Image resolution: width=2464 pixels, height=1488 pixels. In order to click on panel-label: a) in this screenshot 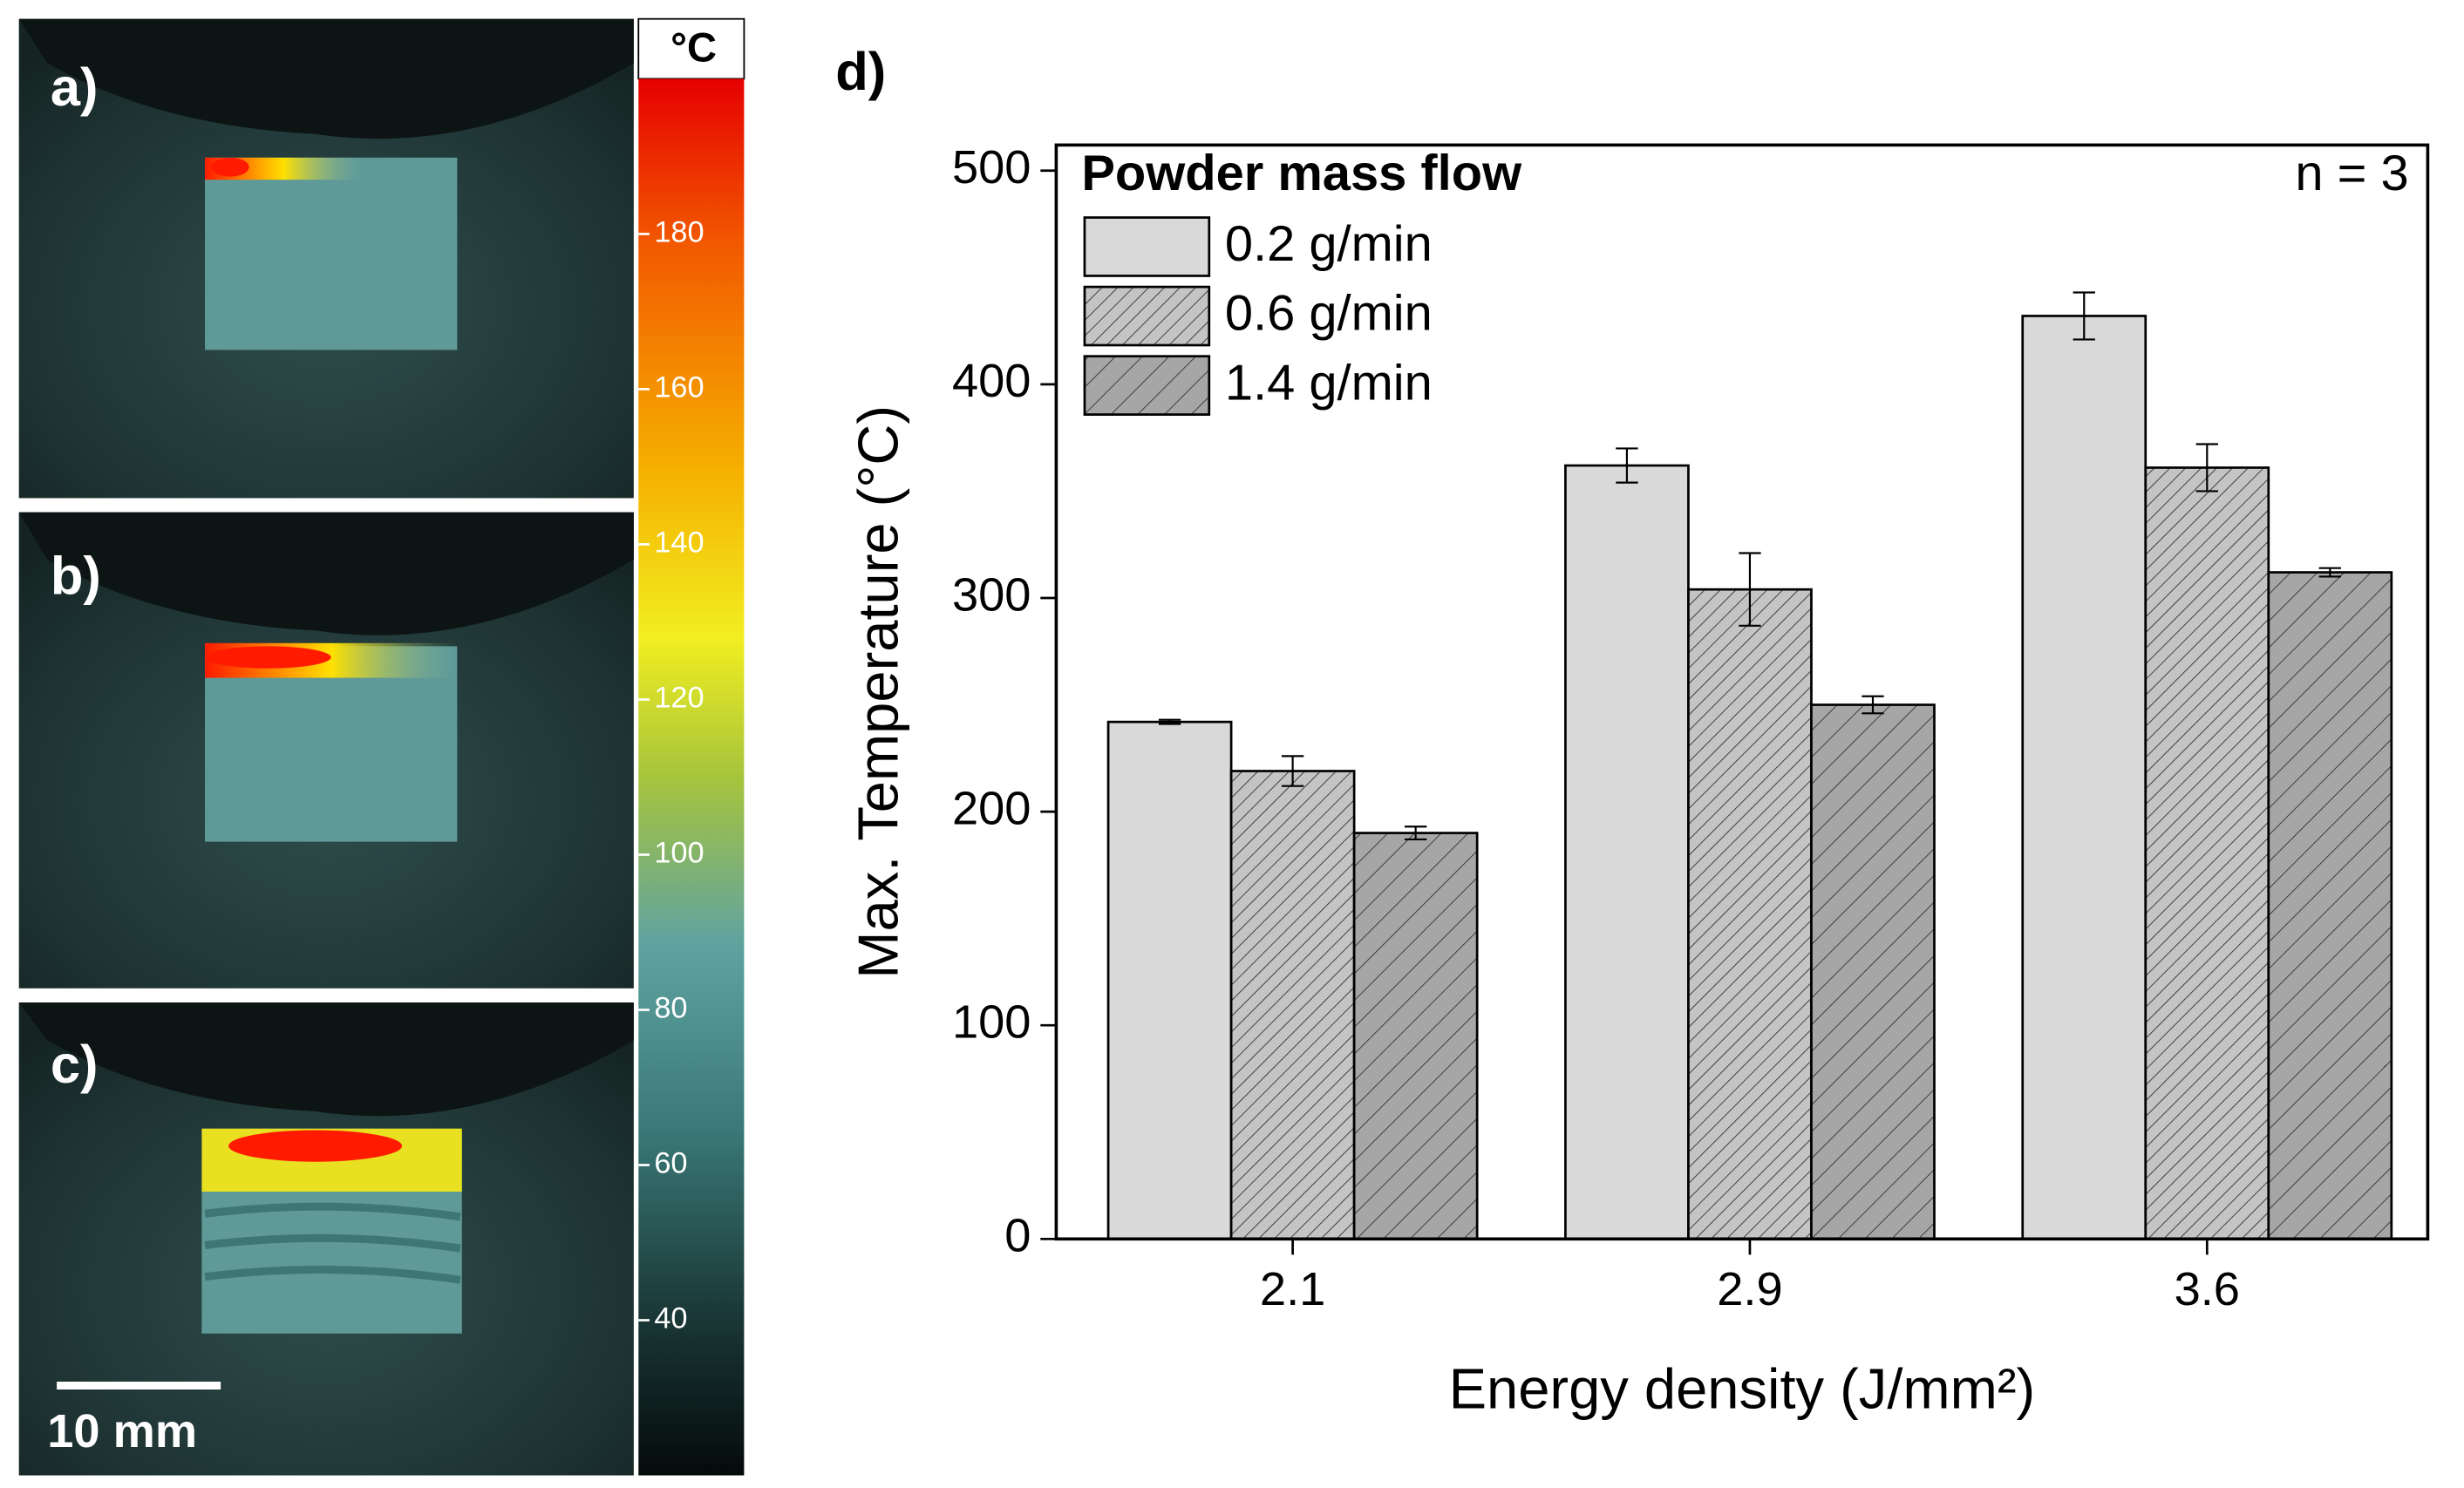, I will do `click(75, 88)`.